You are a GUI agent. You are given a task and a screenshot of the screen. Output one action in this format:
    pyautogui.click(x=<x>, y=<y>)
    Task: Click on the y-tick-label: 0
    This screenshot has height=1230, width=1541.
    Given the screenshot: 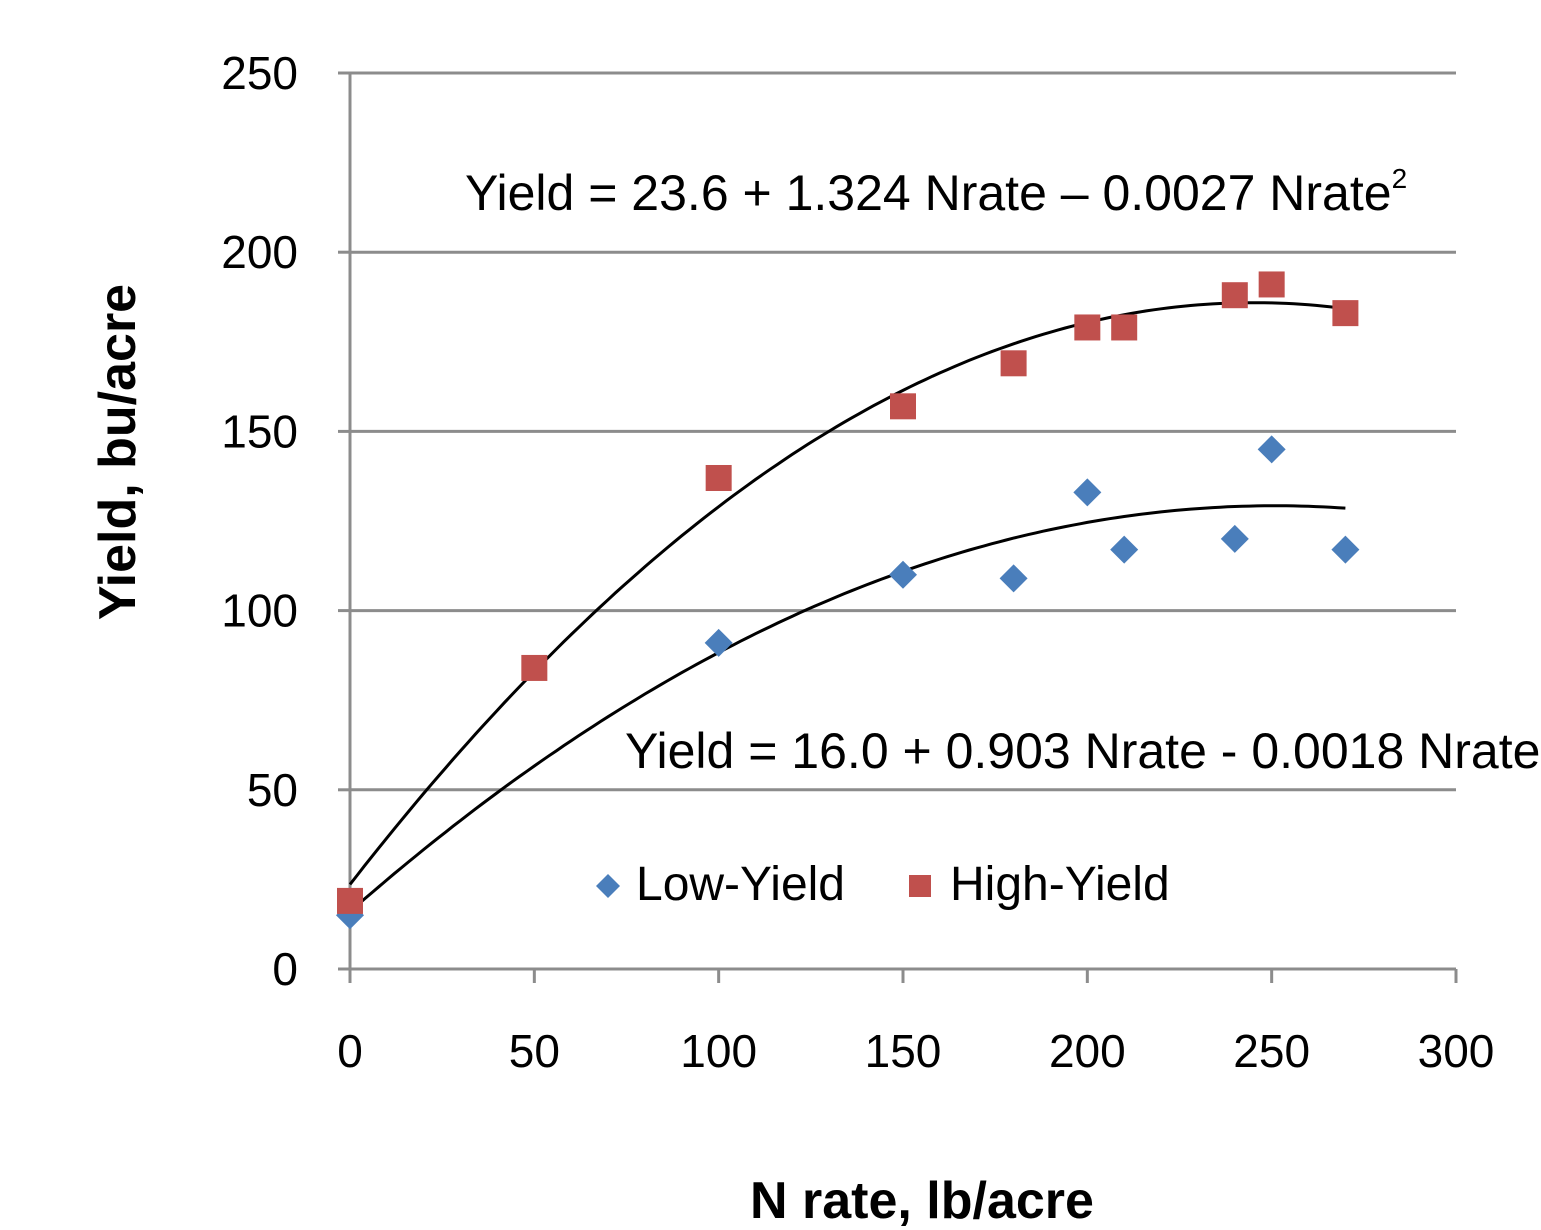 What is the action you would take?
    pyautogui.click(x=285, y=969)
    